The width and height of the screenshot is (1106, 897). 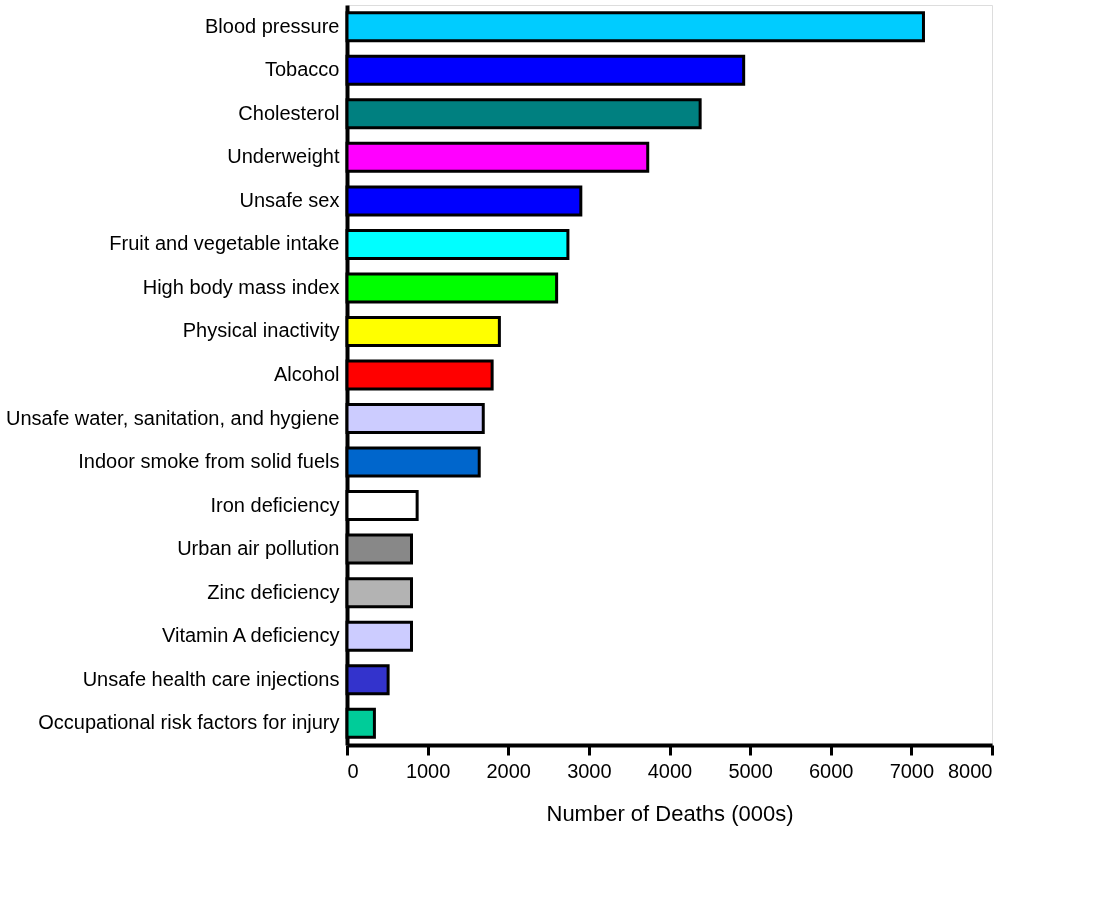 What do you see at coordinates (275, 504) in the screenshot?
I see `y-tick-label: Iron deficiency` at bounding box center [275, 504].